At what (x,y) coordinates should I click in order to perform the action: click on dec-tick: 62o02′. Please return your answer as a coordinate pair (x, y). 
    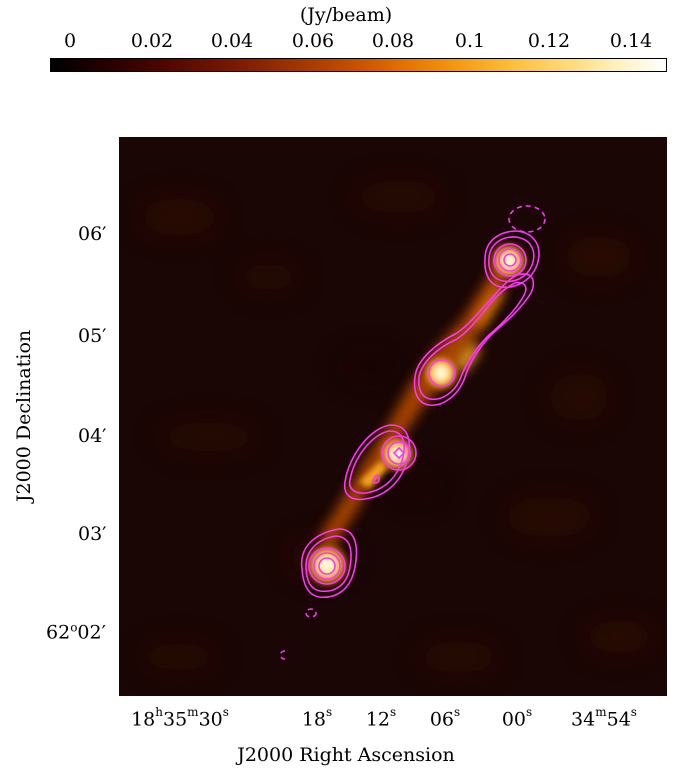
    Looking at the image, I should click on (76, 632).